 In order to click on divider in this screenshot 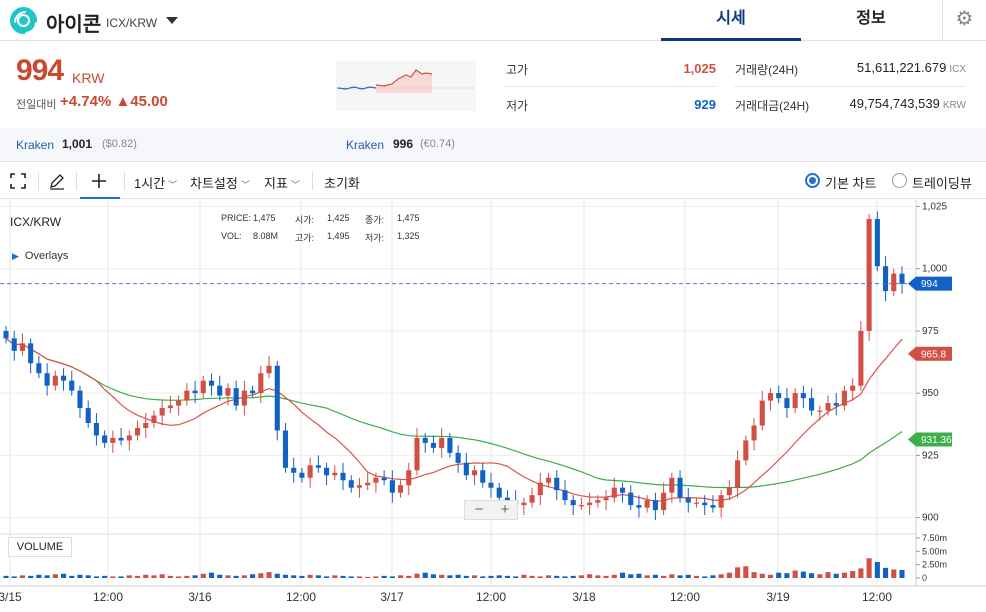, I will do `click(850, 86)`.